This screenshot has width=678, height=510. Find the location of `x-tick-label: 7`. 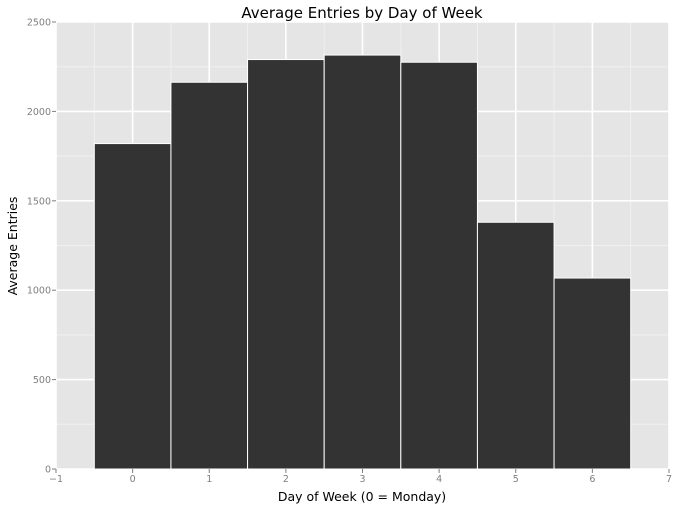

x-tick-label: 7 is located at coordinates (669, 479).